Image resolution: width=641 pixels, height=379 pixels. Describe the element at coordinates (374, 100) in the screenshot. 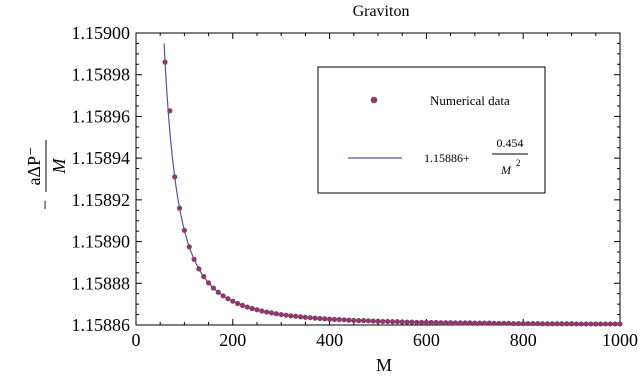

I see `legend-point-marker` at that location.